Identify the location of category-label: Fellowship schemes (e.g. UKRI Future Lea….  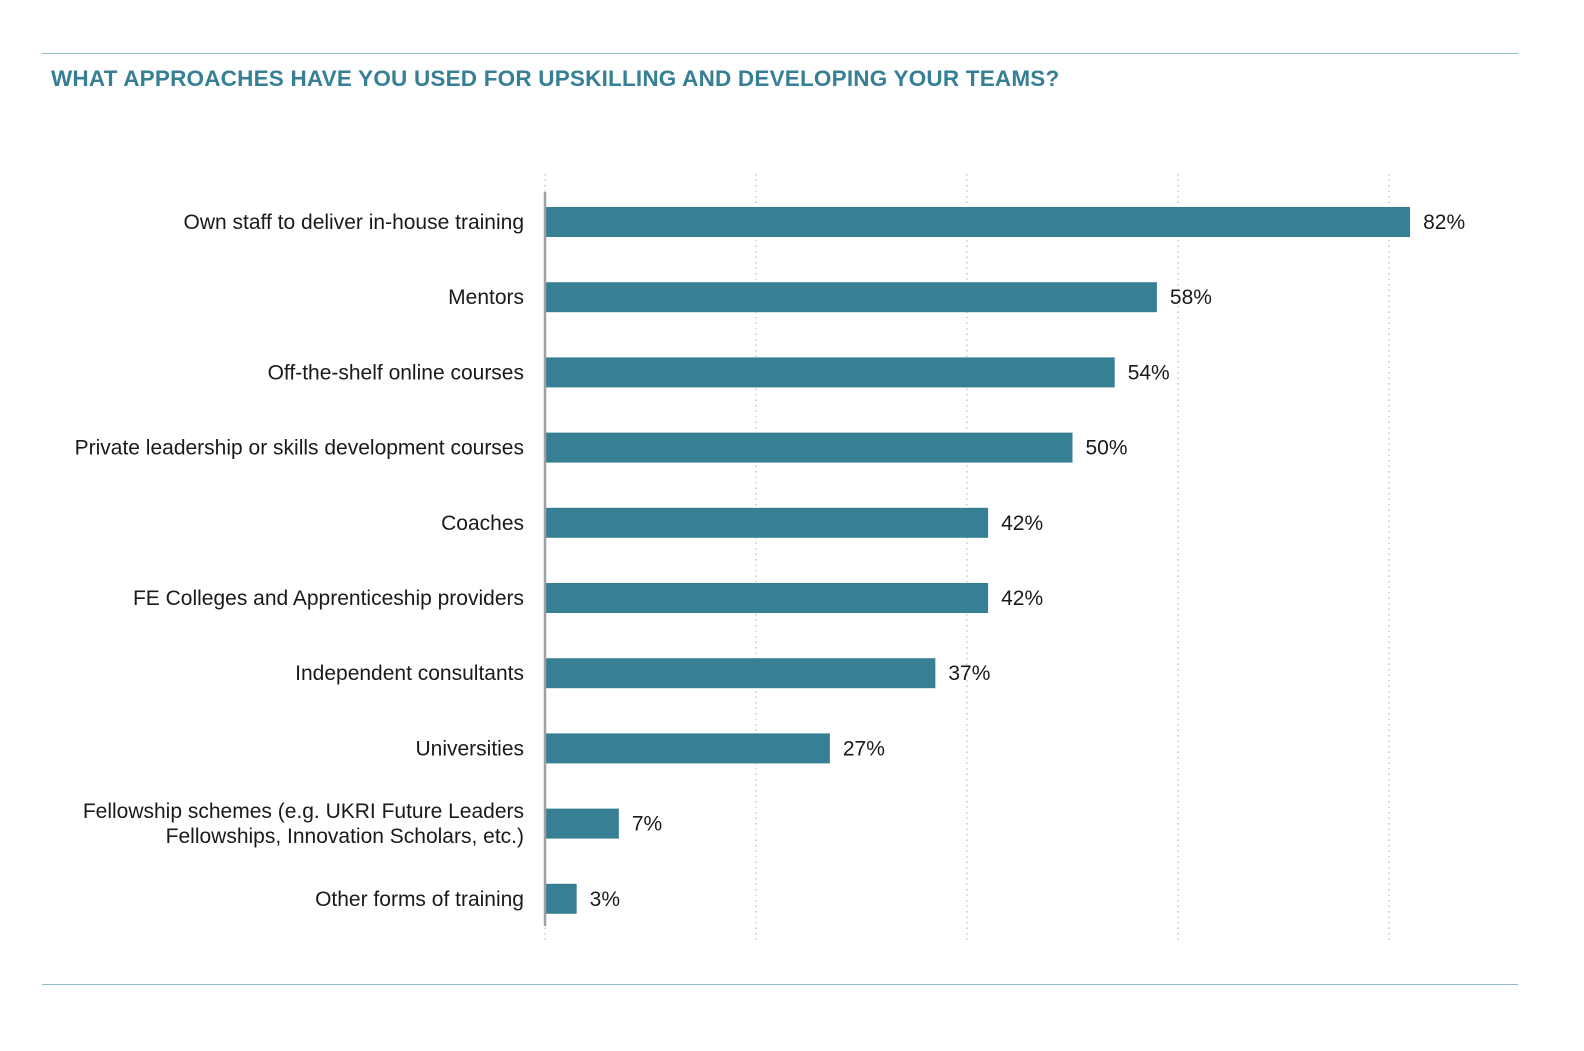
(303, 811).